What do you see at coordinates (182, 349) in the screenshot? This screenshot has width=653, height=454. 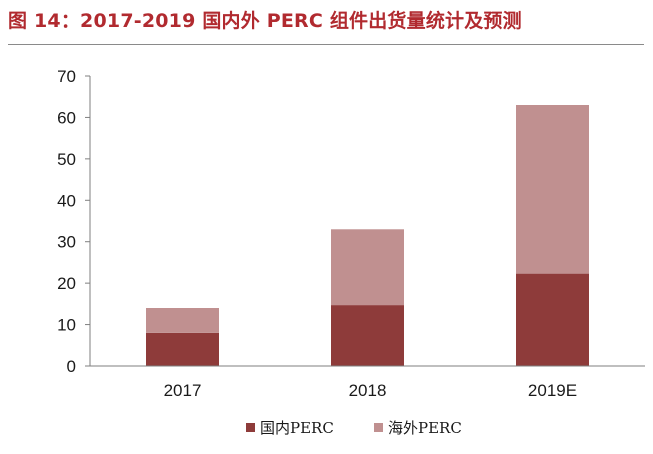 I see `bar-domestic-2017` at bounding box center [182, 349].